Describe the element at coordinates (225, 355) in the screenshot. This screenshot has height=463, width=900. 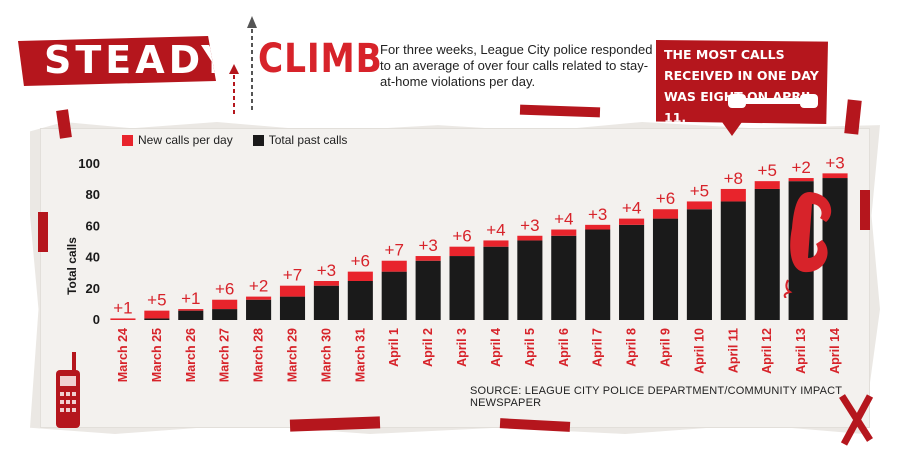
I see `x-tick-label: March 27` at that location.